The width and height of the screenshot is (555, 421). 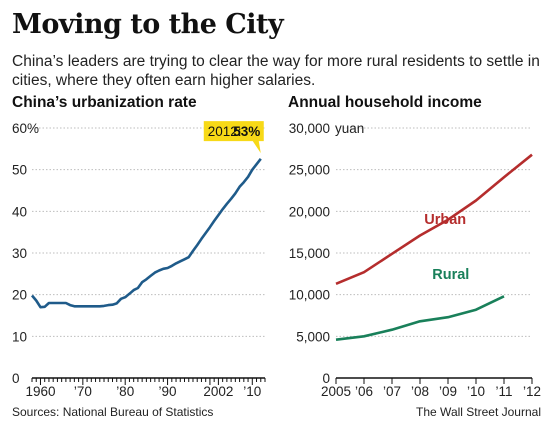 What do you see at coordinates (309, 211) in the screenshot?
I see `y-tick-label: 20,000` at bounding box center [309, 211].